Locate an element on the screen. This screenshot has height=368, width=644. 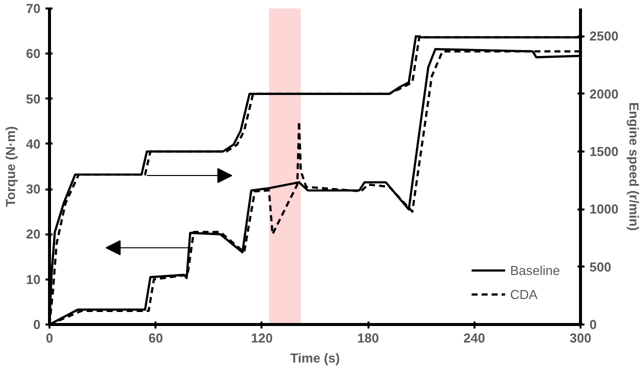
y-axis-title: Torque (N·m) is located at coordinates (10, 166).